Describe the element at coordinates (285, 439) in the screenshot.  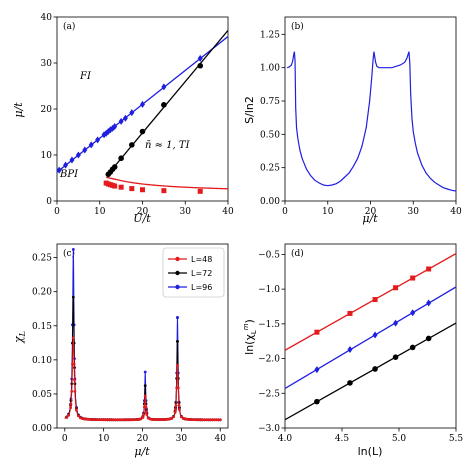
I see `panel-d-xtick-label: 4.0` at that location.